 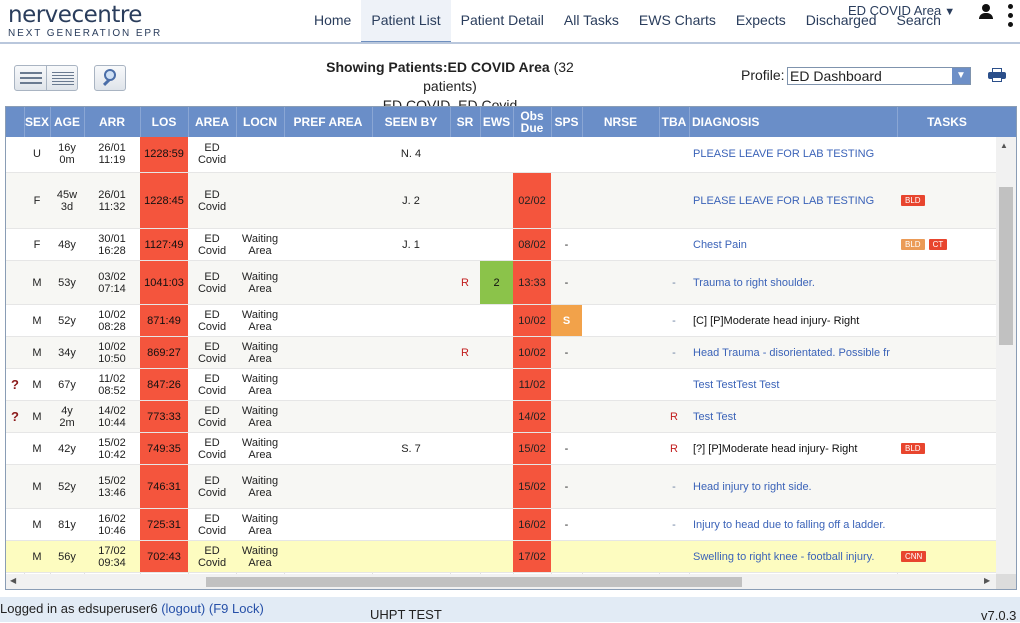 What do you see at coordinates (914, 556) in the screenshot?
I see `task-badge: CNN` at bounding box center [914, 556].